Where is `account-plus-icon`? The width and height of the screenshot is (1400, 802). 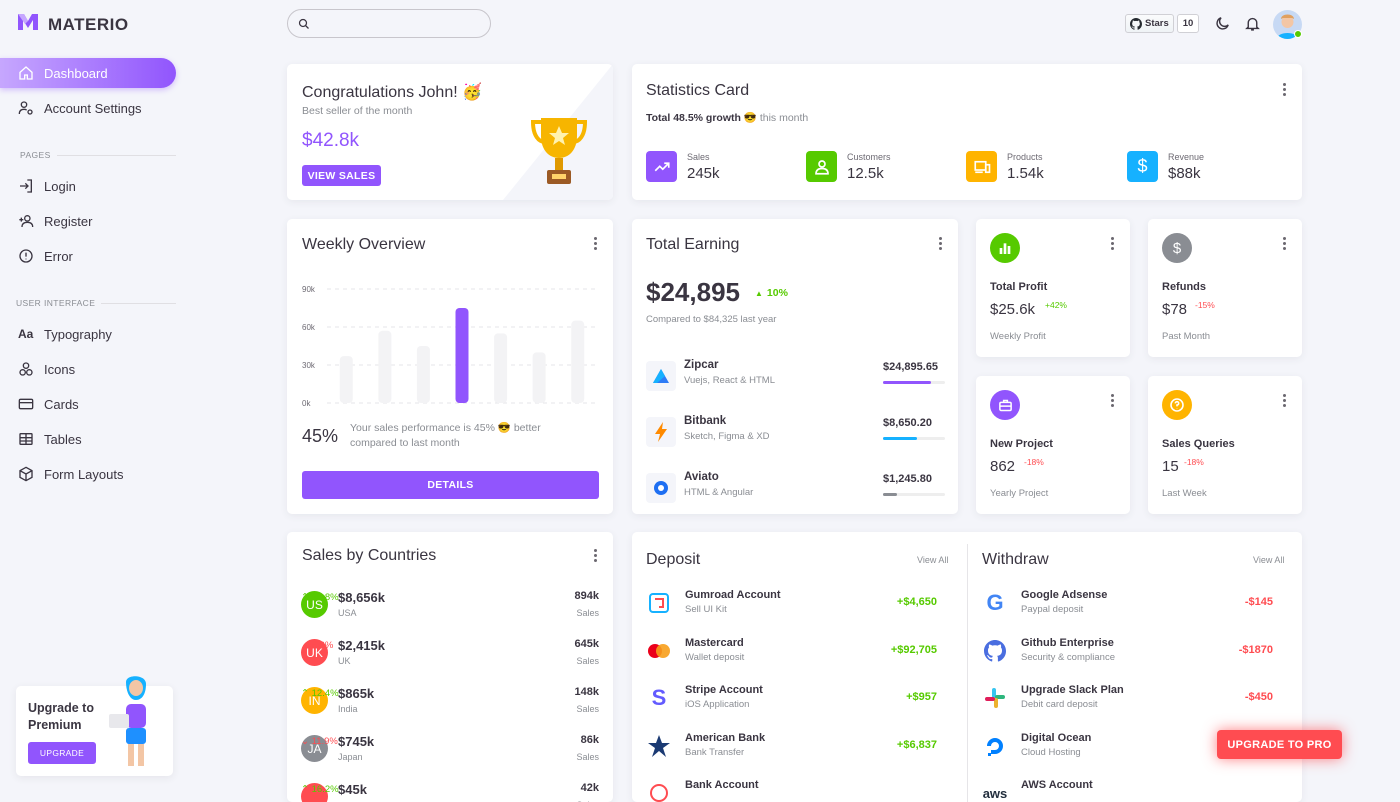 account-plus-icon is located at coordinates (26, 221).